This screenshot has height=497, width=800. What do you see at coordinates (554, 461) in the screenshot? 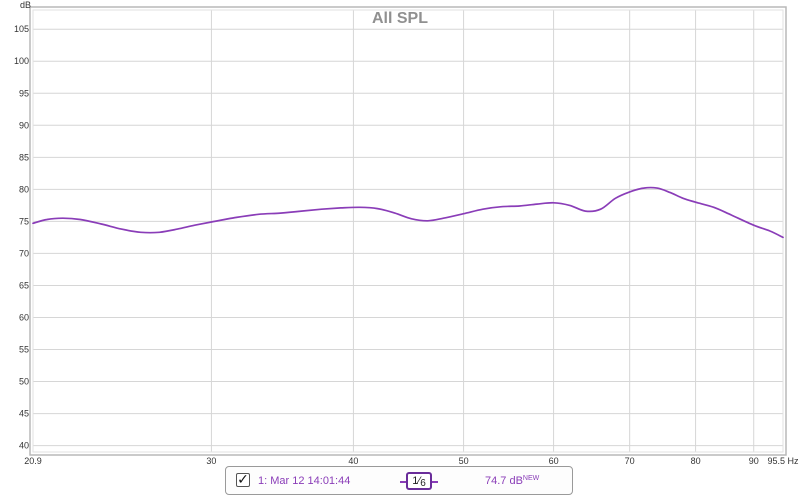
I see `x-tick-label: 60` at bounding box center [554, 461].